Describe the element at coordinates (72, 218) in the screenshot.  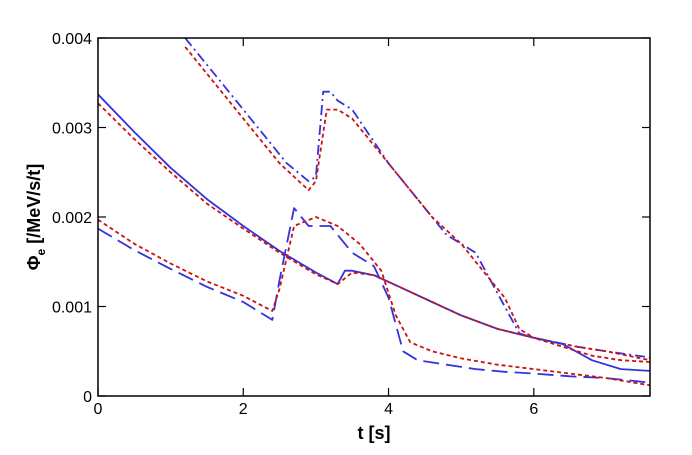
I see `y-tick-label: 0.002` at that location.